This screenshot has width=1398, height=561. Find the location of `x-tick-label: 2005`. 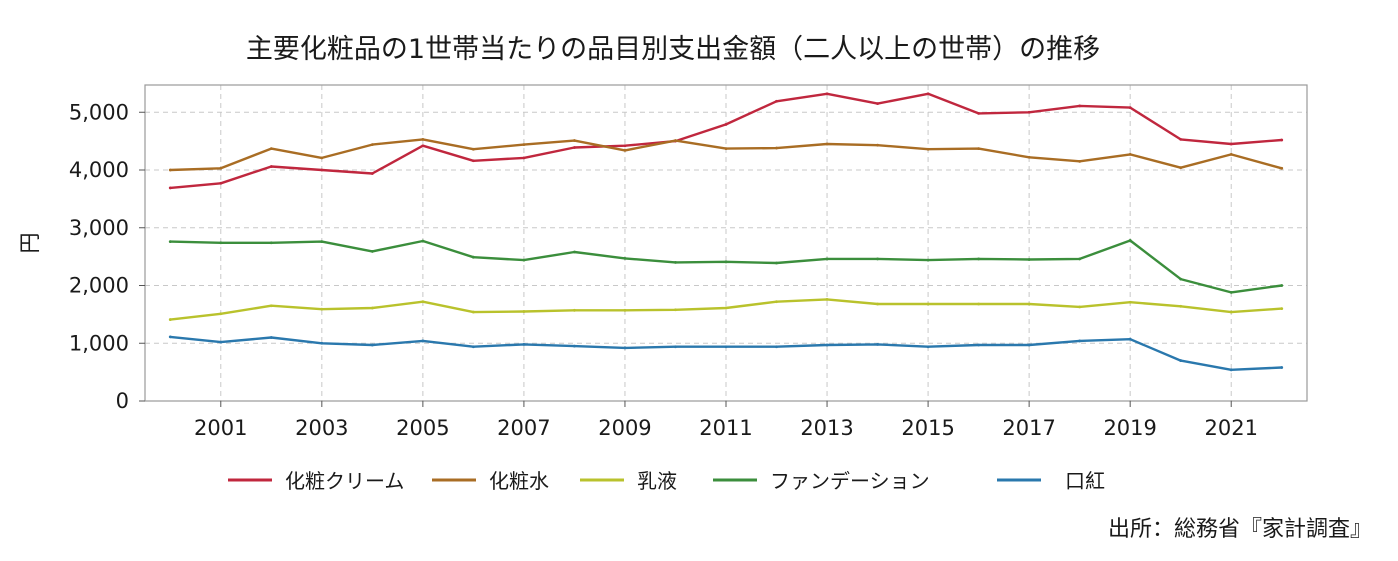

x-tick-label: 2005 is located at coordinates (422, 428).